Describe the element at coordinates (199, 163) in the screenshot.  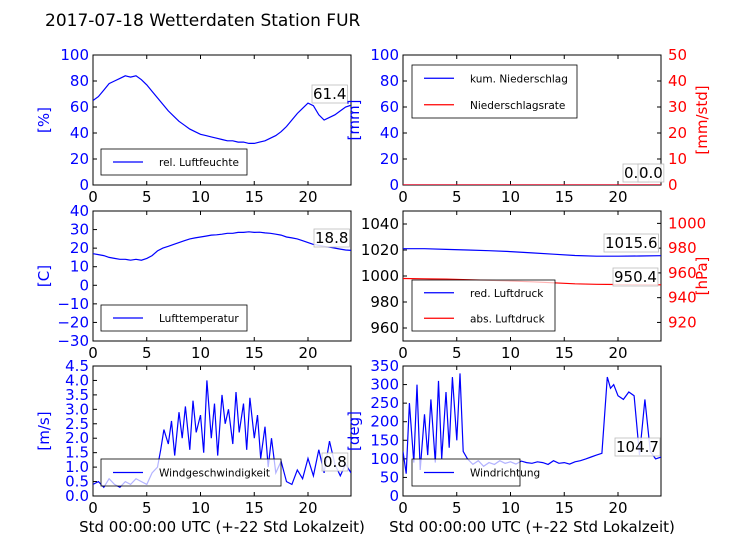
I see `legend-label: rel. Luftfeuchte` at that location.